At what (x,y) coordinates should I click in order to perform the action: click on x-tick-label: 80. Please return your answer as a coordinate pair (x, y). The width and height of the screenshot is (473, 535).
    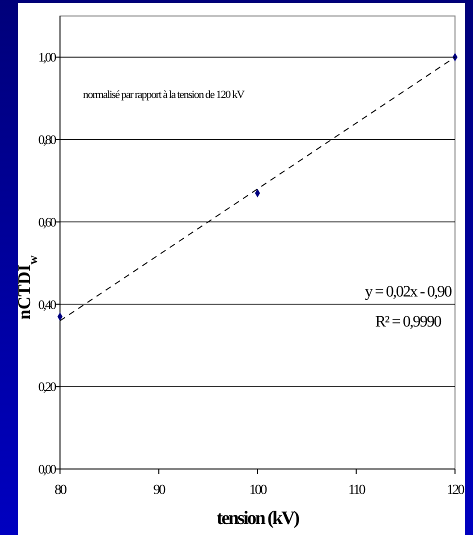
    Looking at the image, I should click on (60, 490).